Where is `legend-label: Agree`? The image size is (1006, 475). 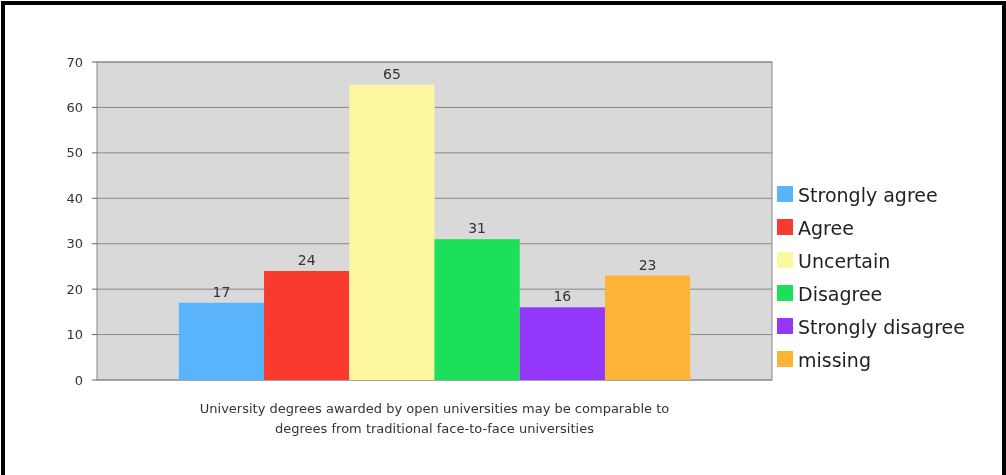 legend-label: Agree is located at coordinates (826, 227).